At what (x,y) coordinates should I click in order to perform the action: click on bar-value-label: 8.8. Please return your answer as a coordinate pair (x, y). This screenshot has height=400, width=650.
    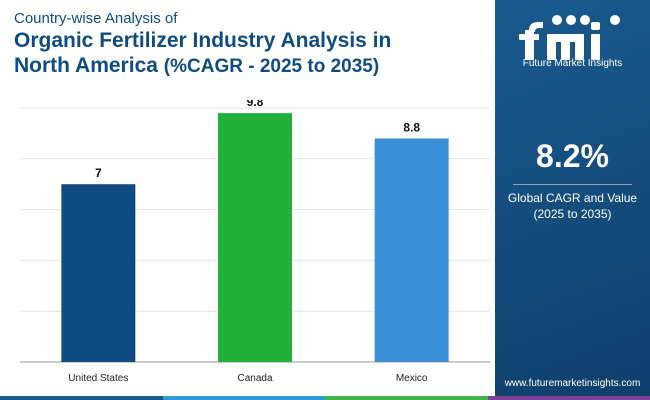
    Looking at the image, I should click on (411, 127).